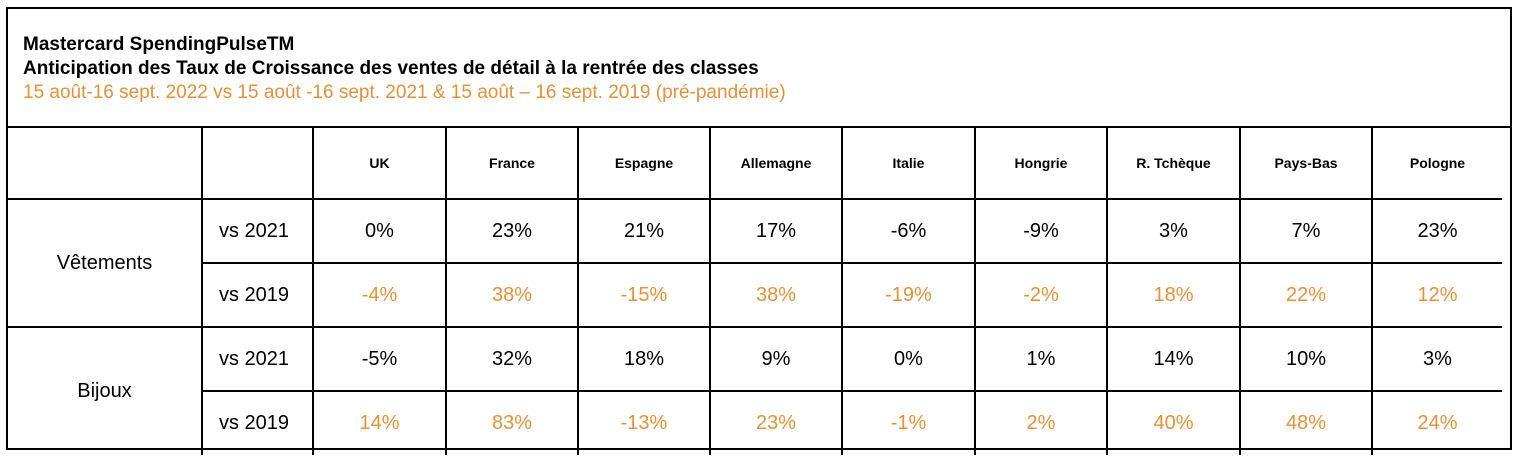  Describe the element at coordinates (1436, 295) in the screenshot. I see `value-cell: 12%` at that location.